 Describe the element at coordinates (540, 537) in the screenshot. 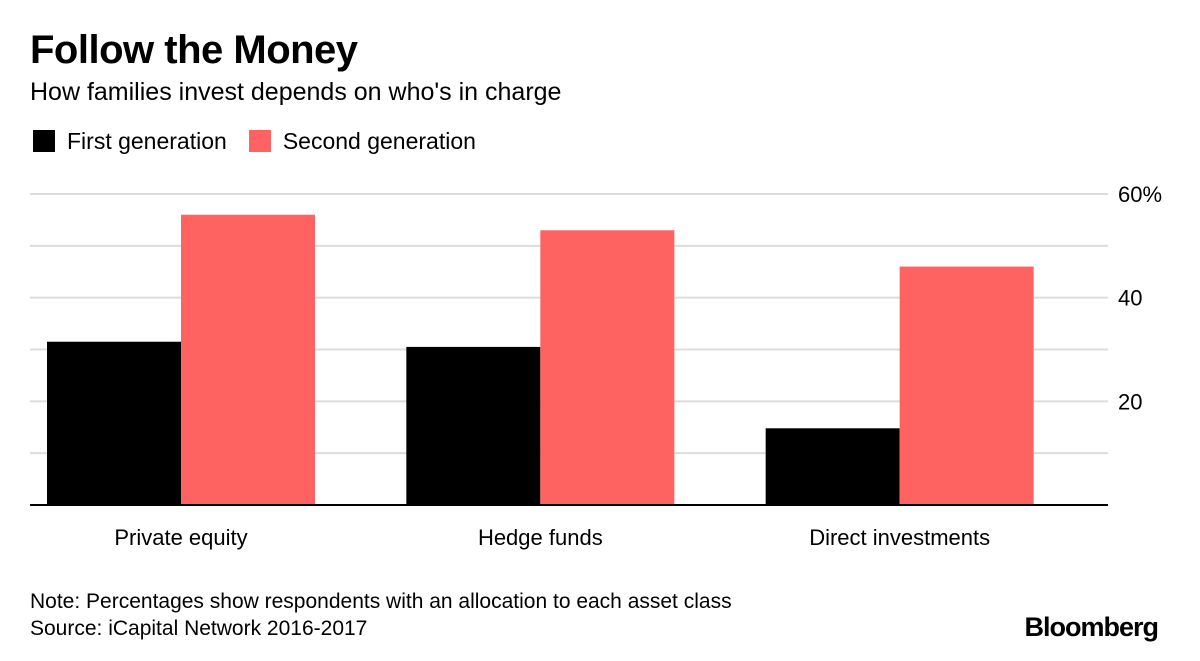

I see `x-tick-label: Hedge funds` at that location.